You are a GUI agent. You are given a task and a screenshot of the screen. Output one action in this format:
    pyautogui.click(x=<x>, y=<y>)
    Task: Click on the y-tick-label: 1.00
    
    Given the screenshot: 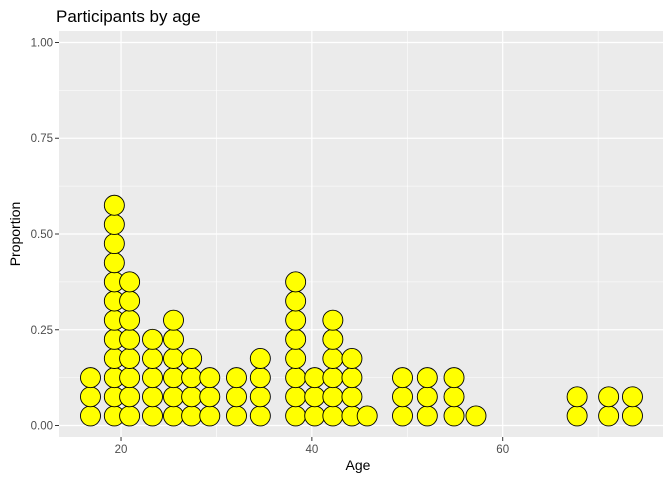 What is the action you would take?
    pyautogui.click(x=42, y=43)
    